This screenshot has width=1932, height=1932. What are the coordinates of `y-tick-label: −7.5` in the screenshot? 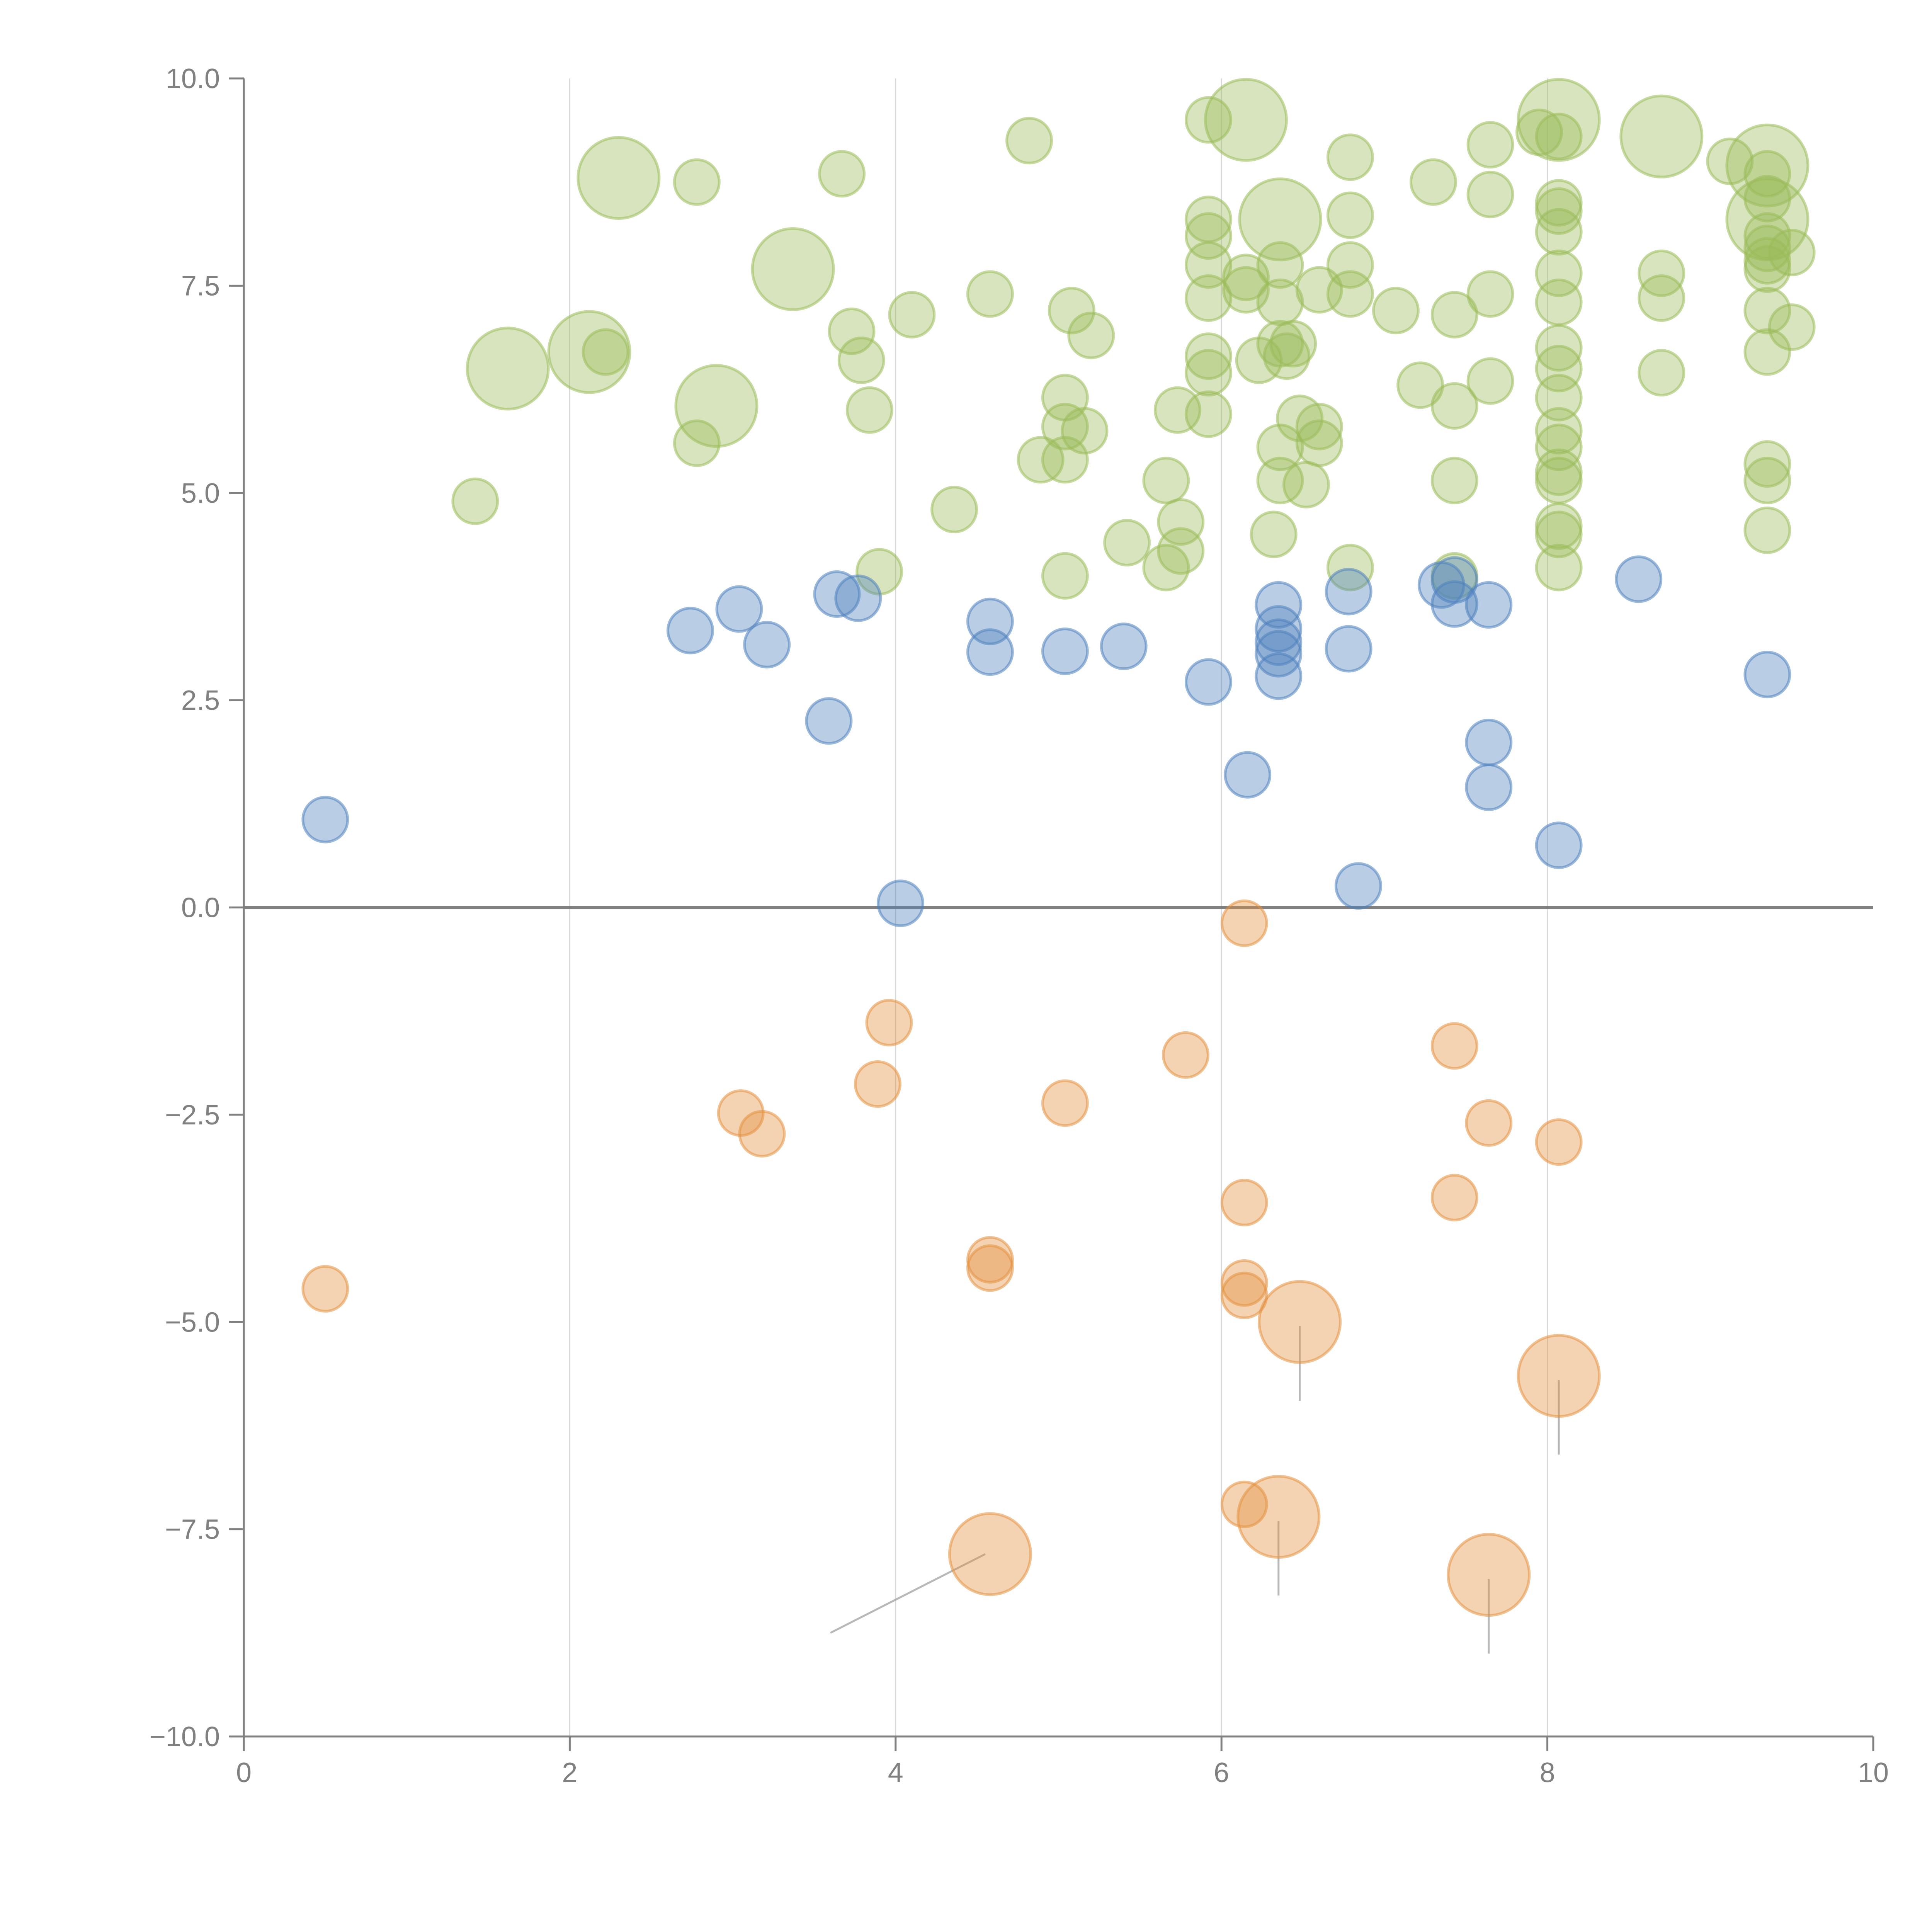 It's located at (192, 1530).